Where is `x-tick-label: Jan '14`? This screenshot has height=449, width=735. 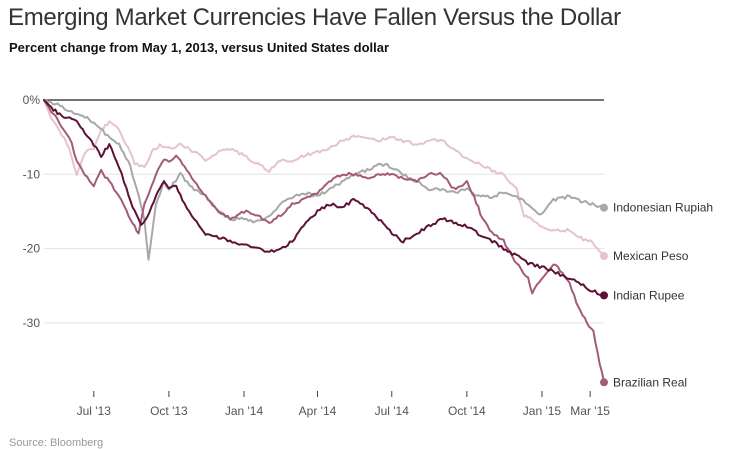 x-tick-label: Jan '14 is located at coordinates (244, 411).